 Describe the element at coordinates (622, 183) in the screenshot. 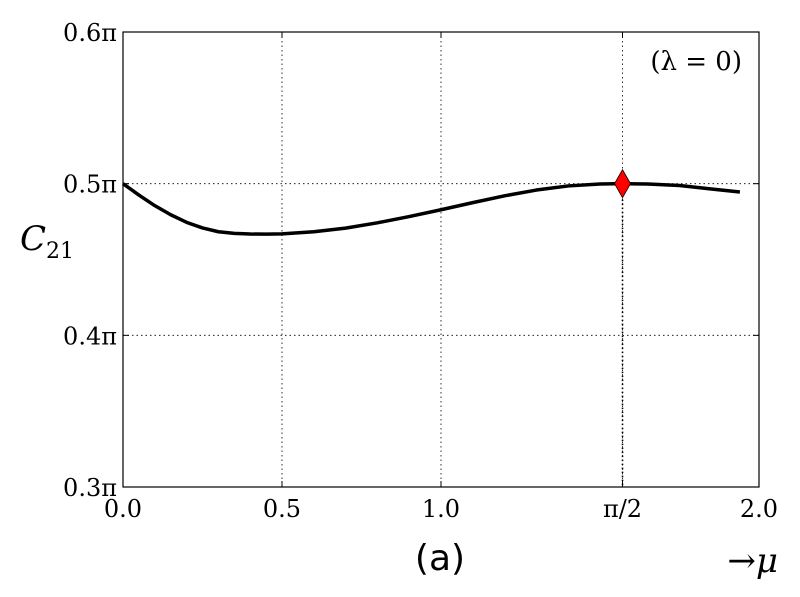

I see `diamond-marker` at that location.